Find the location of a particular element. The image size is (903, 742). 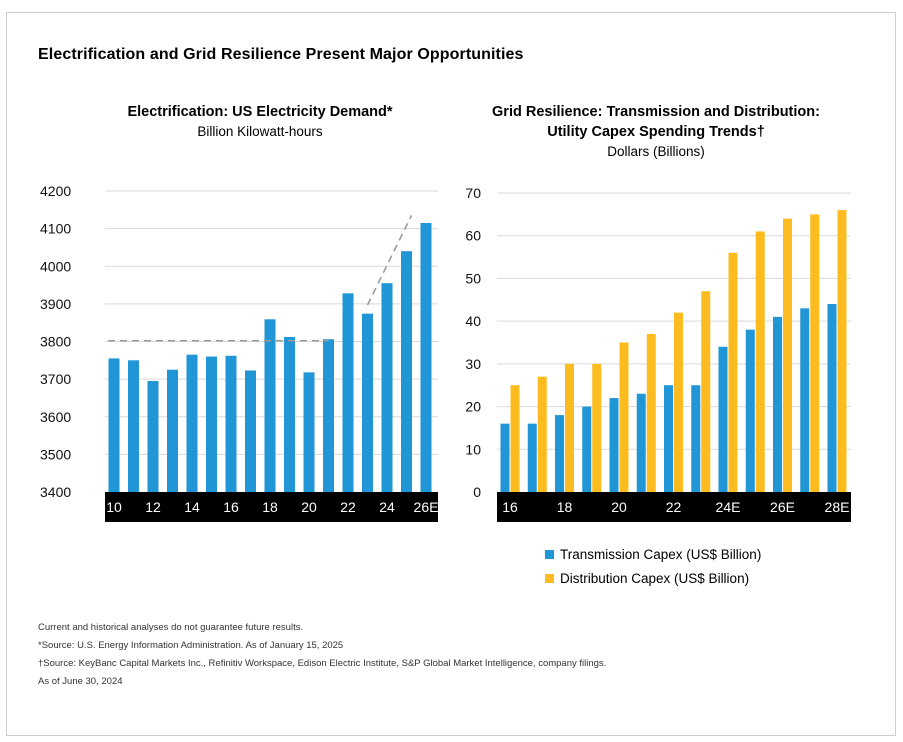

right-y-tick-label: 40 is located at coordinates (473, 321).